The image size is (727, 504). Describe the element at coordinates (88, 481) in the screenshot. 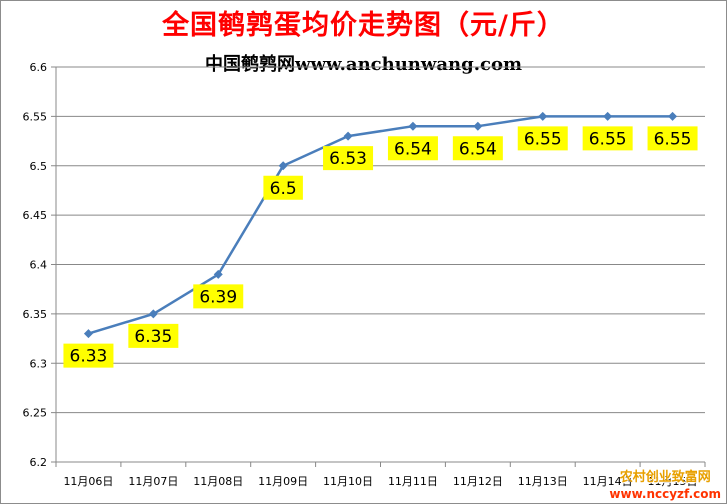

I see `x-tick-label: 11月06日` at that location.